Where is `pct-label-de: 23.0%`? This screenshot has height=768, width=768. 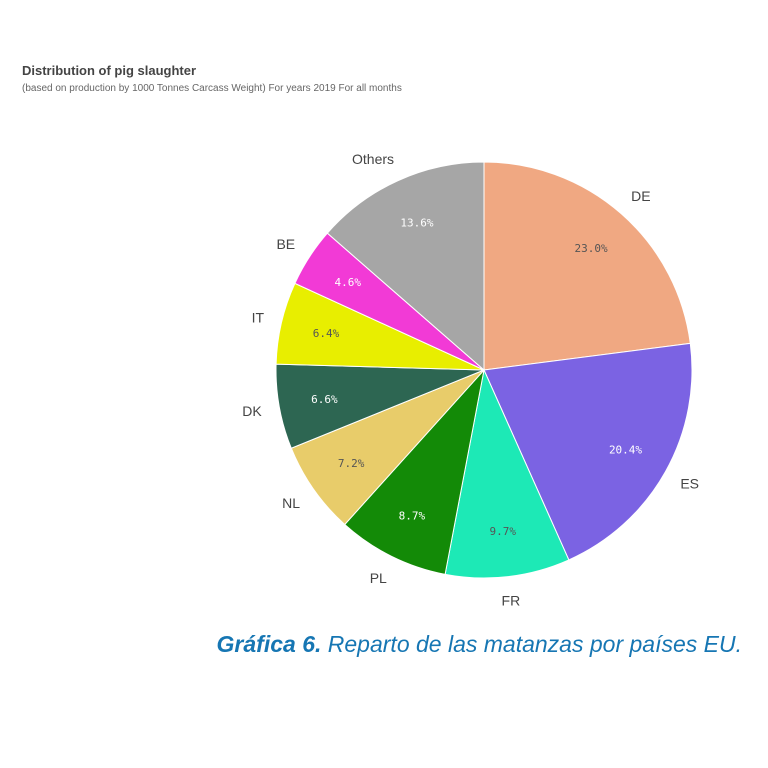 pct-label-de: 23.0% is located at coordinates (591, 248).